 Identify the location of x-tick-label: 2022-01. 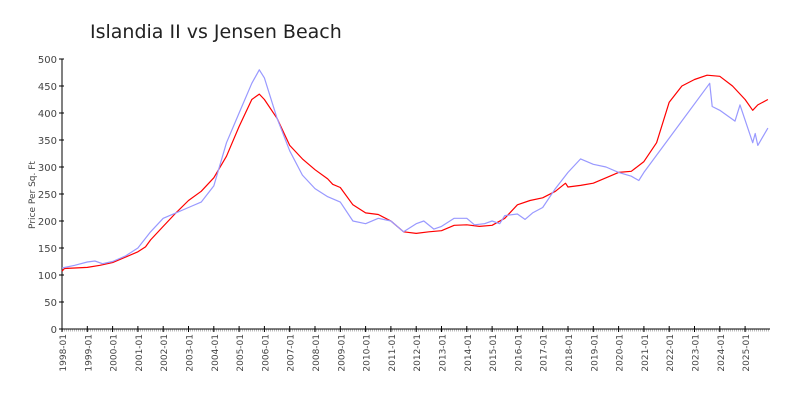
(671, 353).